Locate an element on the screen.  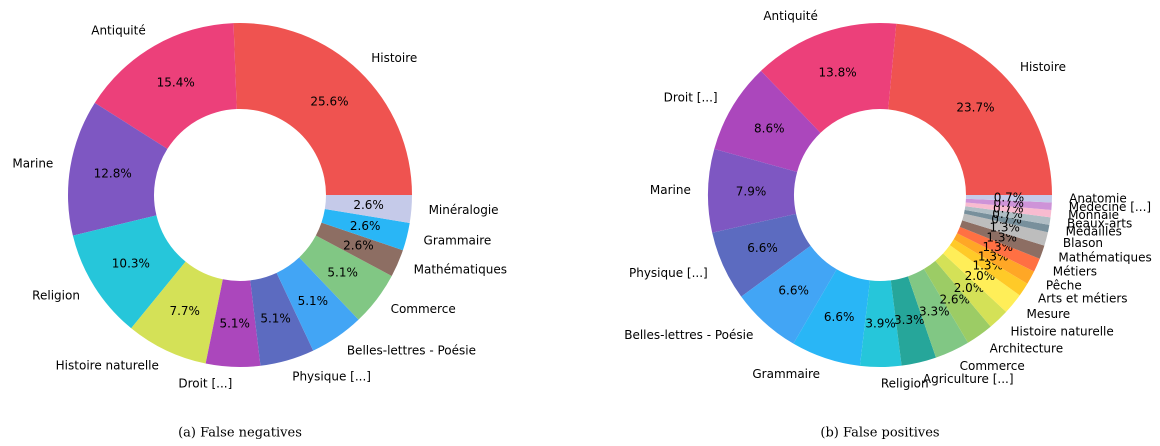
slice-label: Médailles is located at coordinates (1094, 231).